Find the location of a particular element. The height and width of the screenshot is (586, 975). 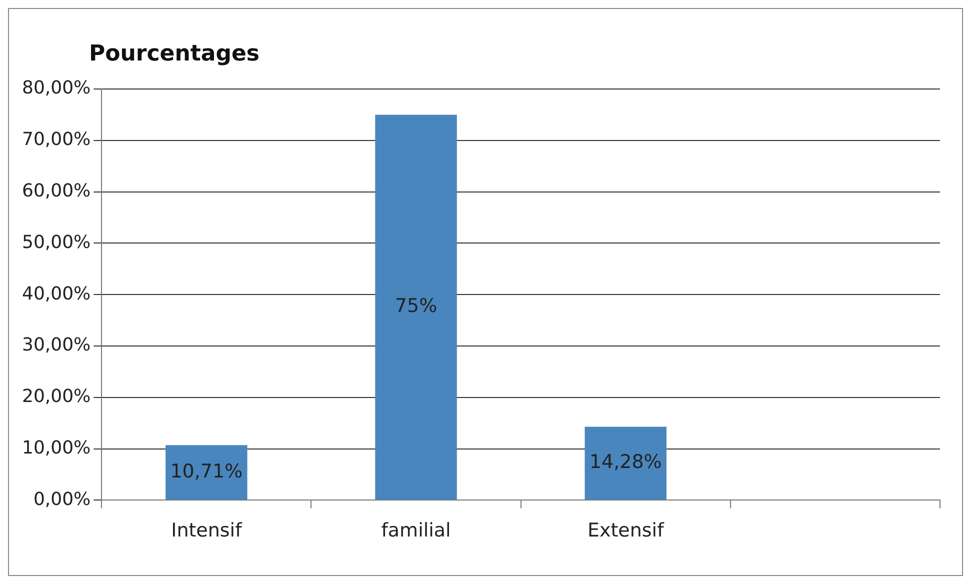

y-tick-label: 70,00% is located at coordinates (56, 139).